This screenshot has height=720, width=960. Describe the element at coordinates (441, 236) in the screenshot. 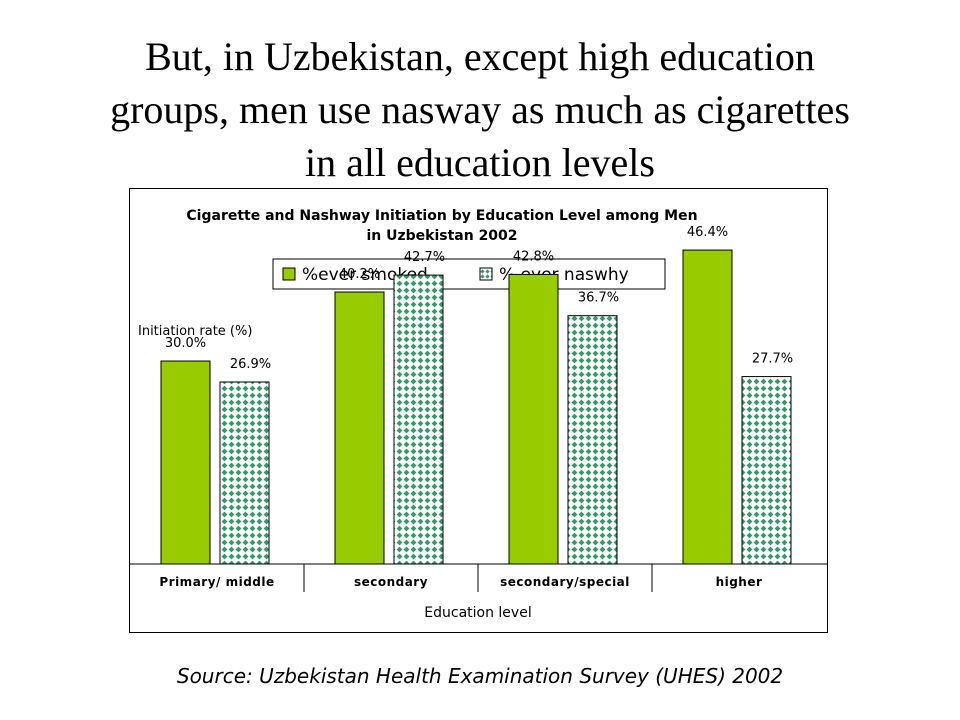

I see `chart-title-line-2: in Uzbekistan 2002` at that location.